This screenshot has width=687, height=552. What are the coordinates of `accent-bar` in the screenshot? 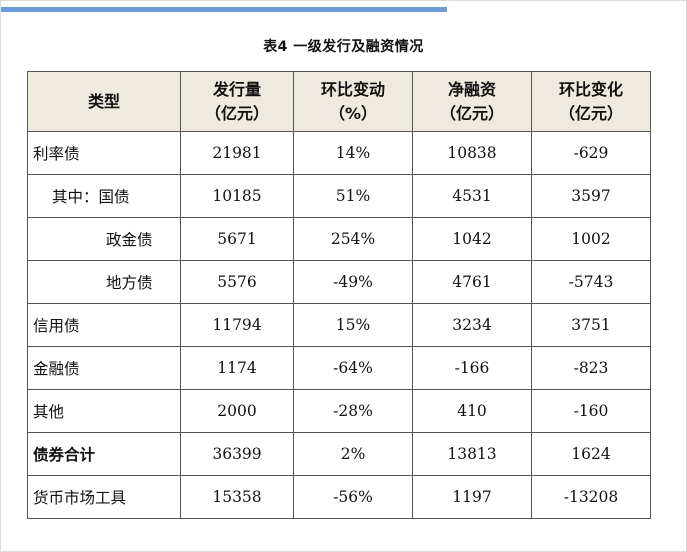 It's located at (224, 9).